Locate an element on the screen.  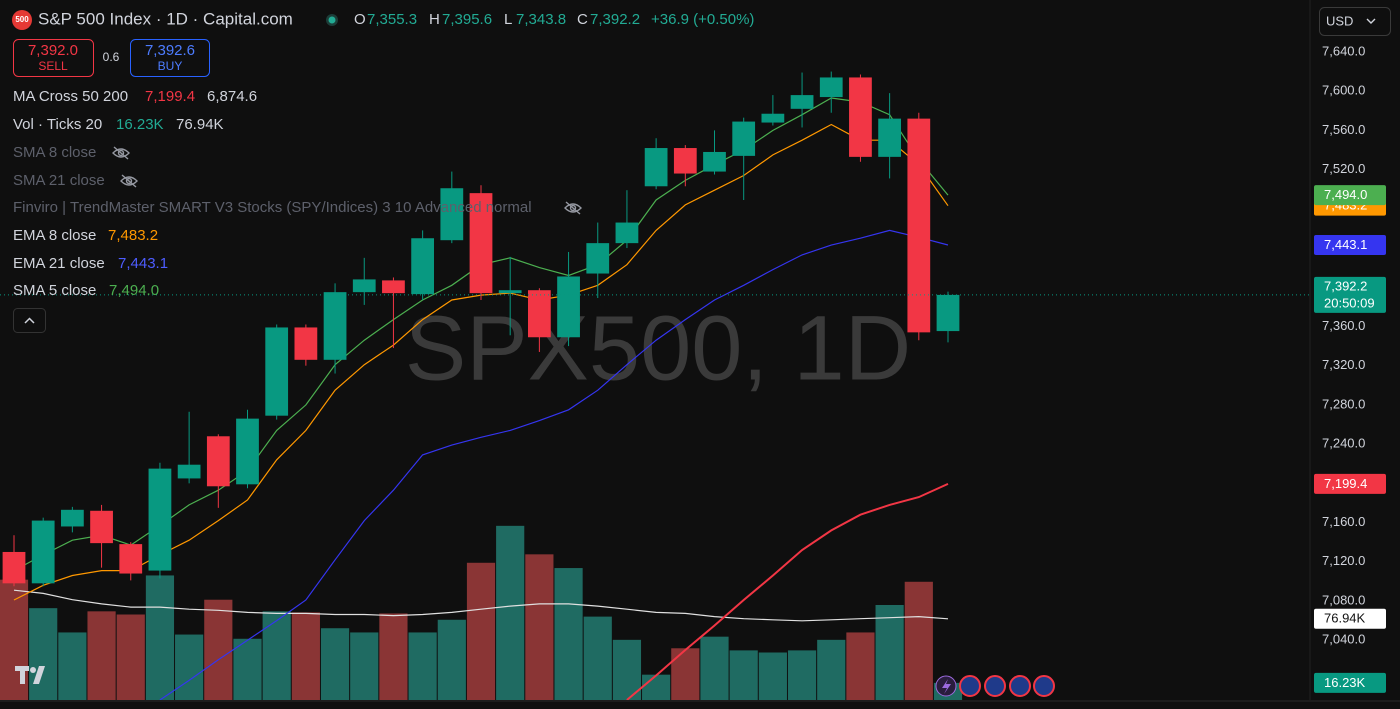
symbol-title: S&P 500 Index · 1D · Capital.com is located at coordinates (165, 18).